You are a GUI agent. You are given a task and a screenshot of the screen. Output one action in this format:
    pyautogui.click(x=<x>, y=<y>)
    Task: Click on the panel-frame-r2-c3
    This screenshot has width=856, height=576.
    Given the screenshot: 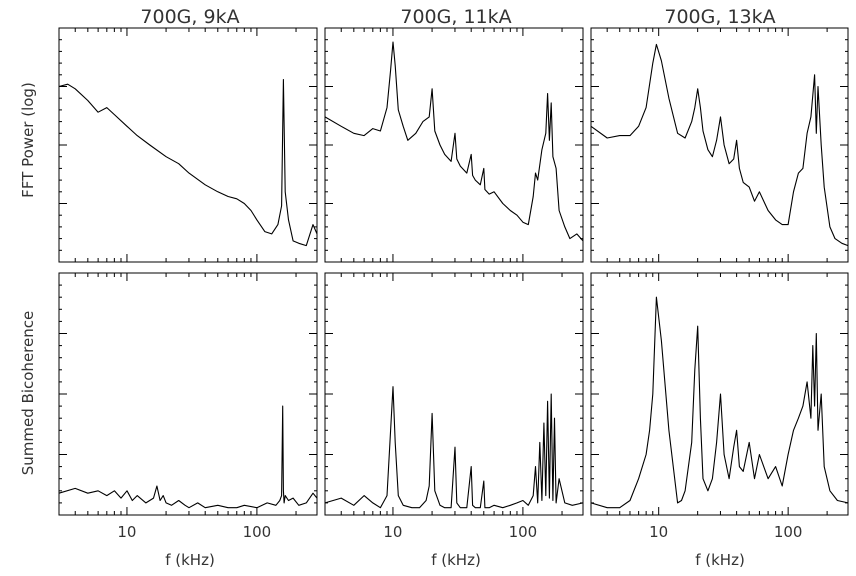 What is the action you would take?
    pyautogui.click(x=719, y=394)
    